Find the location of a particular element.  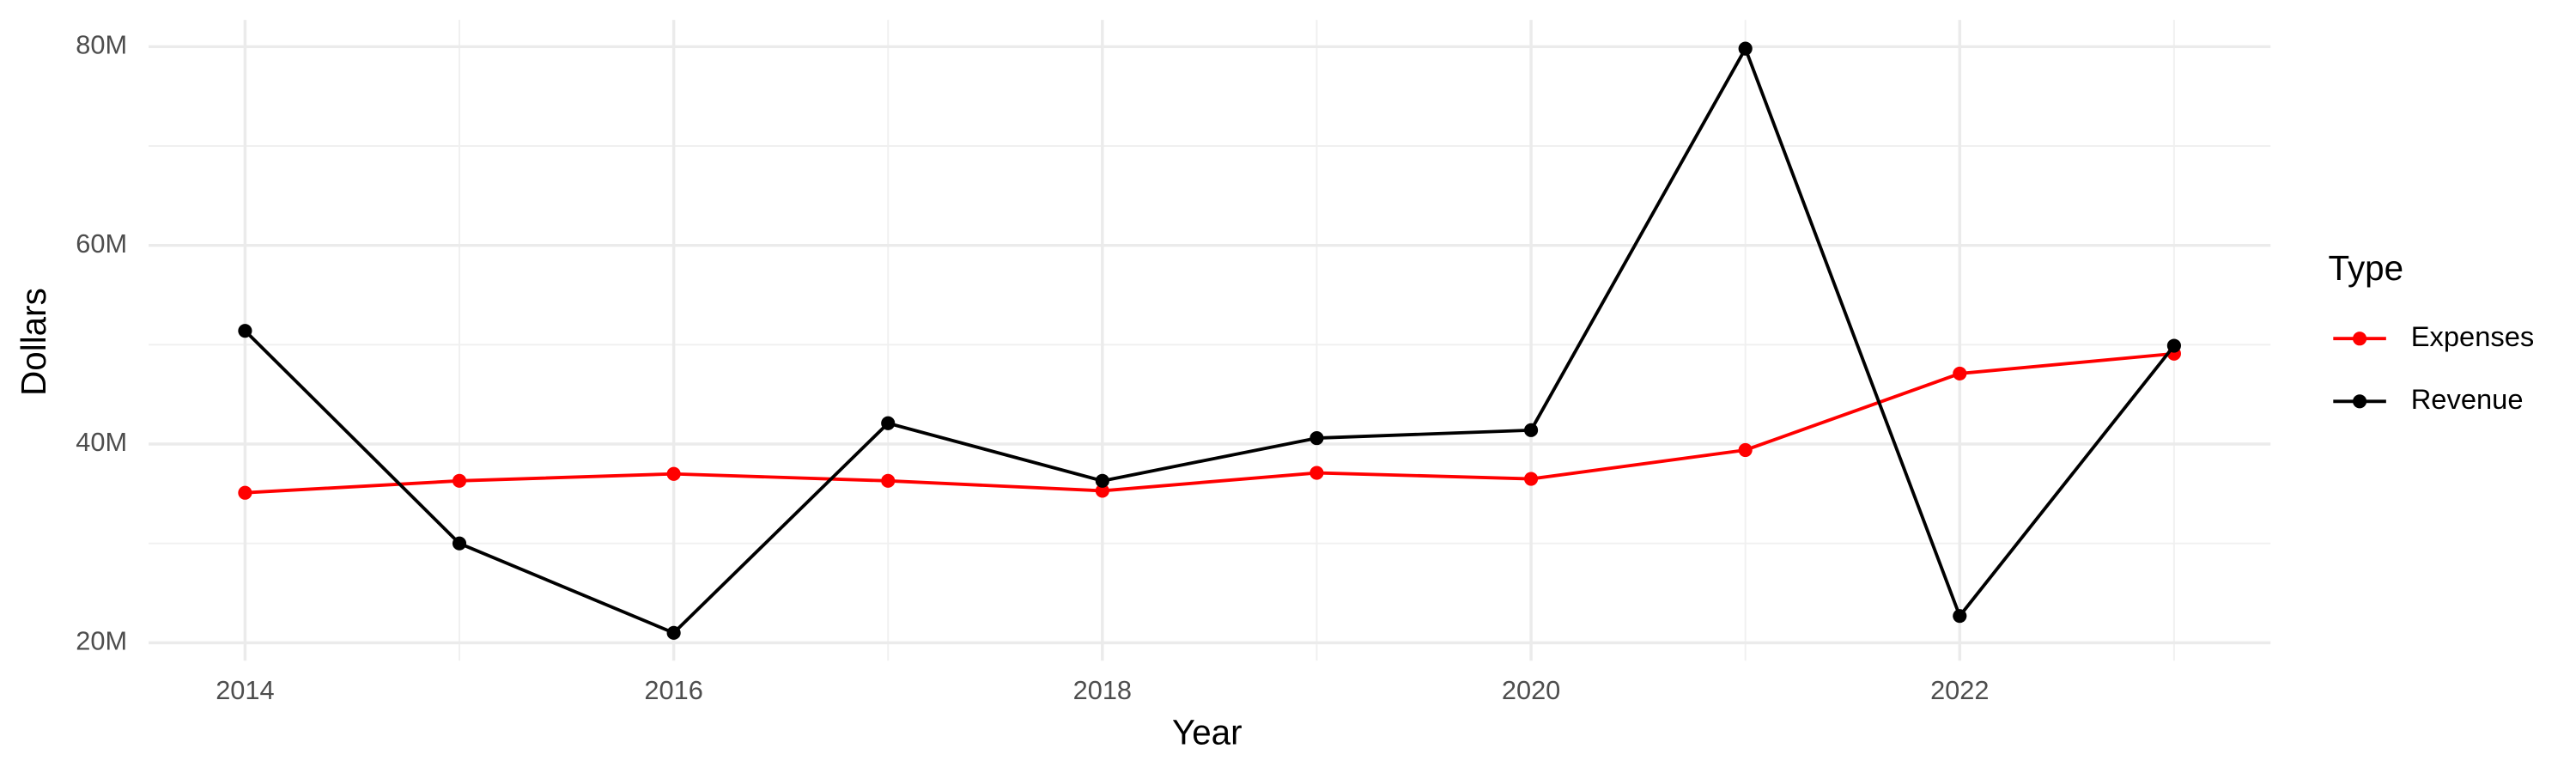

series-line is located at coordinates (1210, 423).